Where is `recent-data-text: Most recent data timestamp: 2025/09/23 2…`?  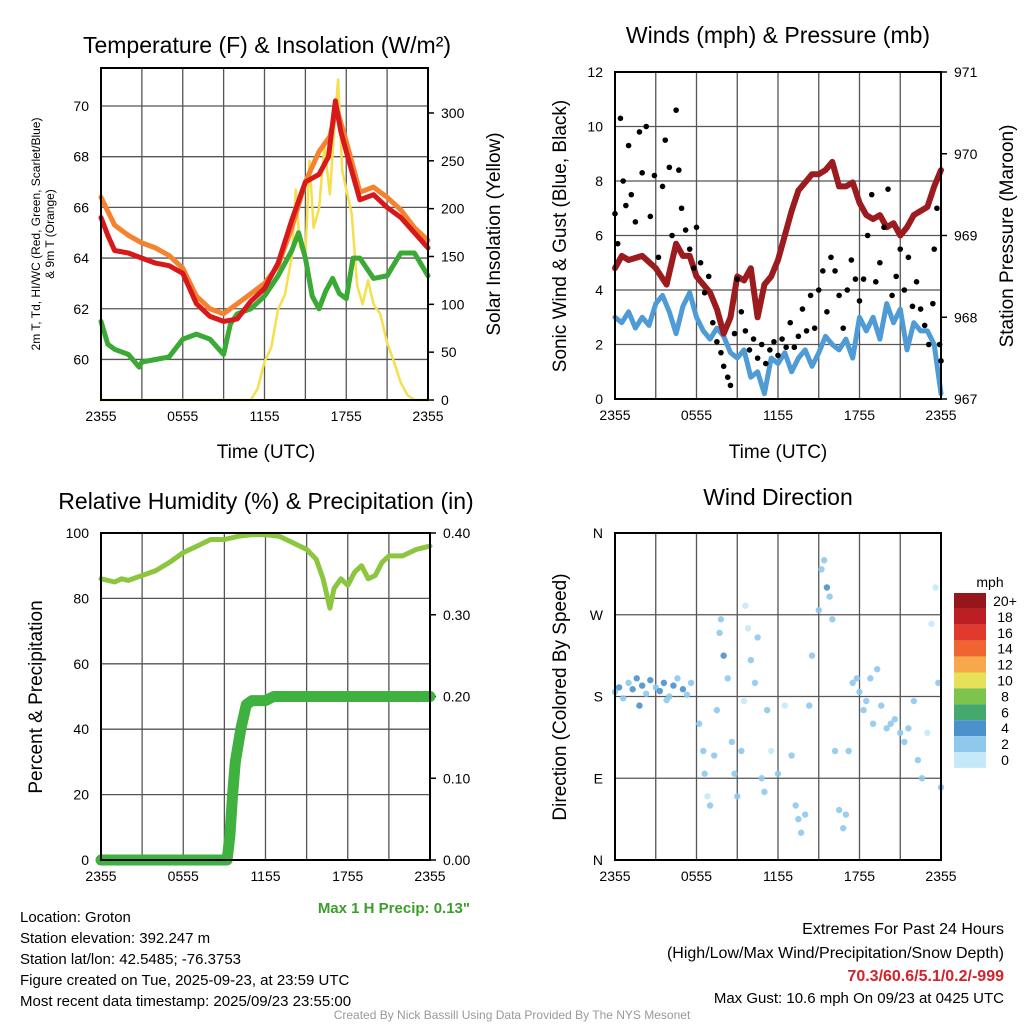
recent-data-text: Most recent data timestamp: 2025/09/23 2… is located at coordinates (185, 1001).